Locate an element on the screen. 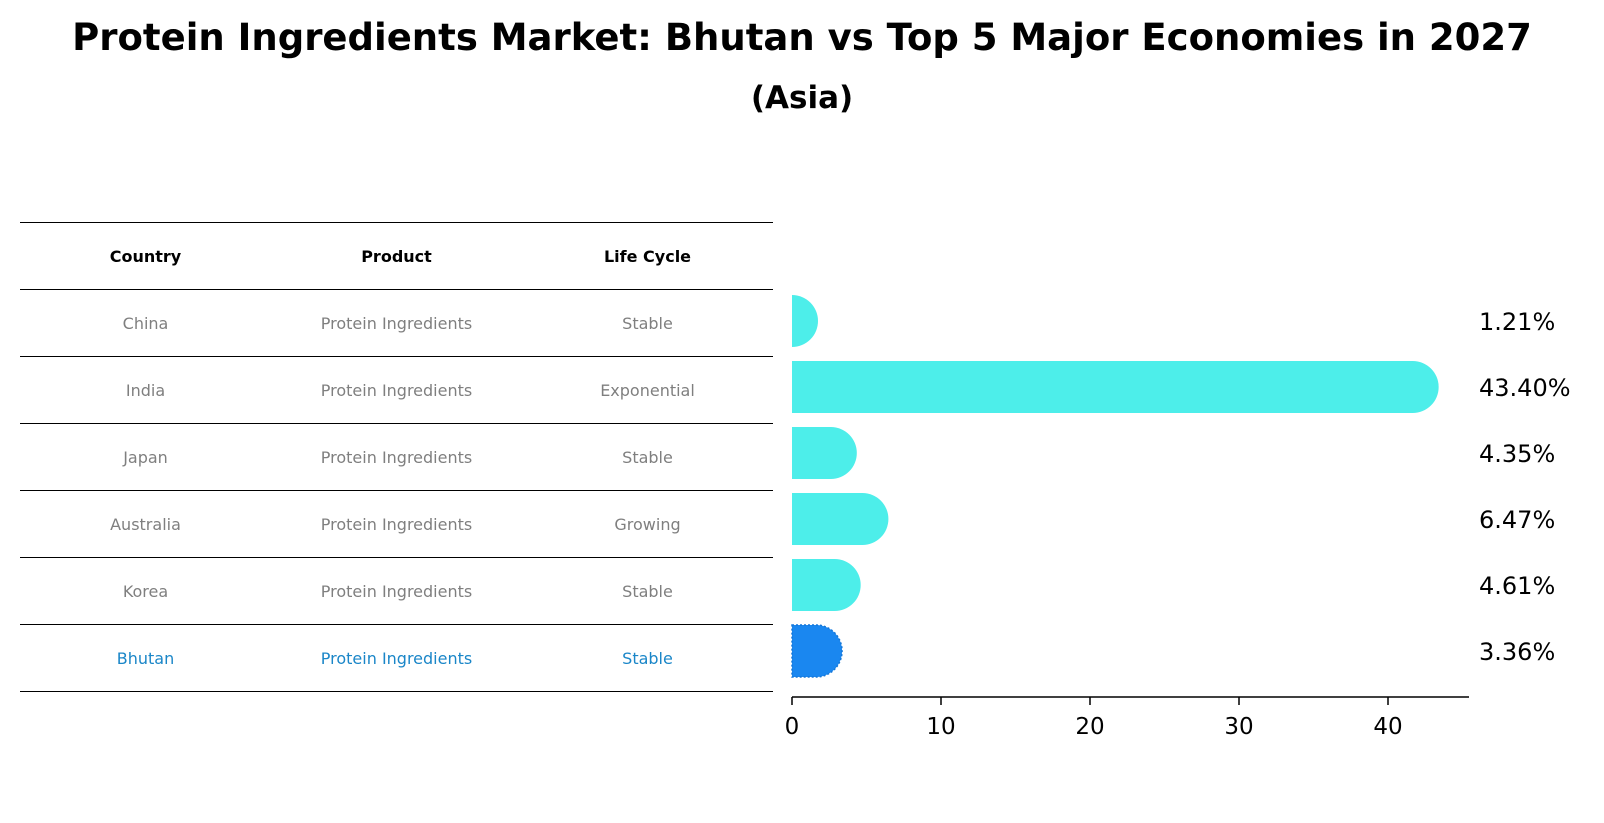 Image resolution: width=1604 pixels, height=823 pixels. table-row: Korea Protein Ingredients Stable is located at coordinates (396, 590).